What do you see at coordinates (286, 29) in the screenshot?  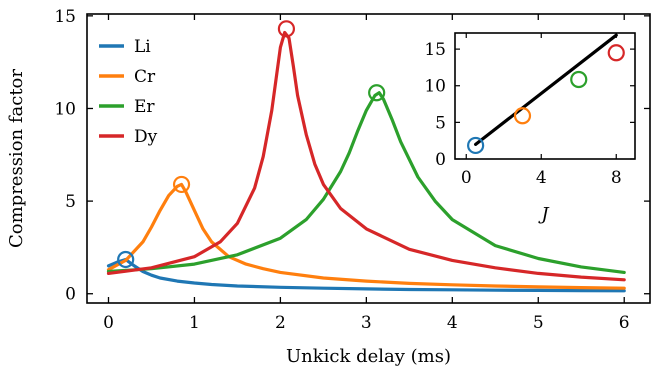 I see `peak-marker-dy` at bounding box center [286, 29].